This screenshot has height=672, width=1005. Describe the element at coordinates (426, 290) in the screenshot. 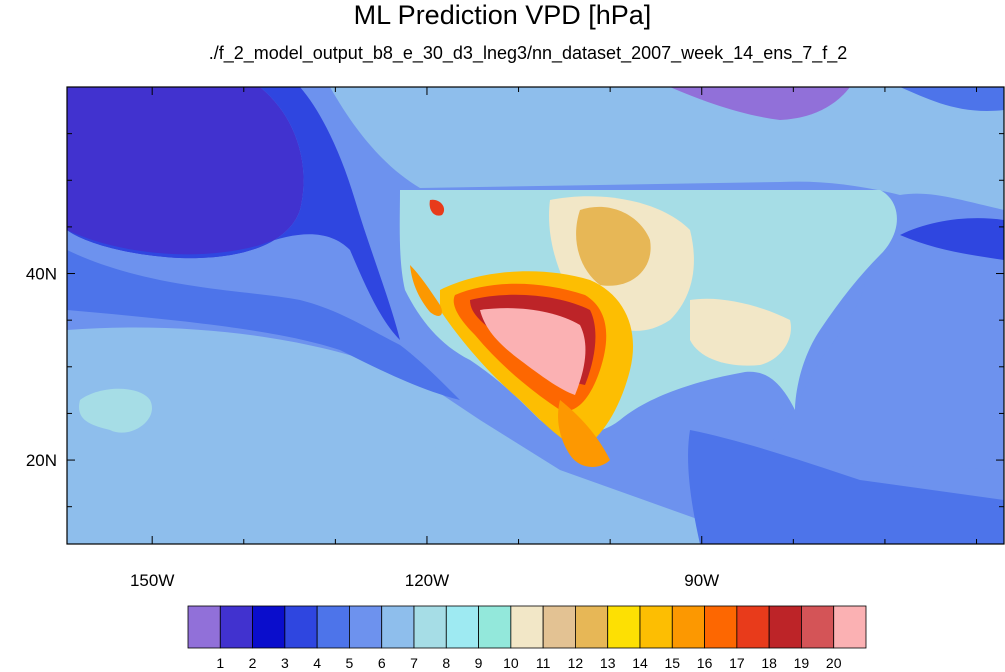

I see `california-coast-region` at that location.